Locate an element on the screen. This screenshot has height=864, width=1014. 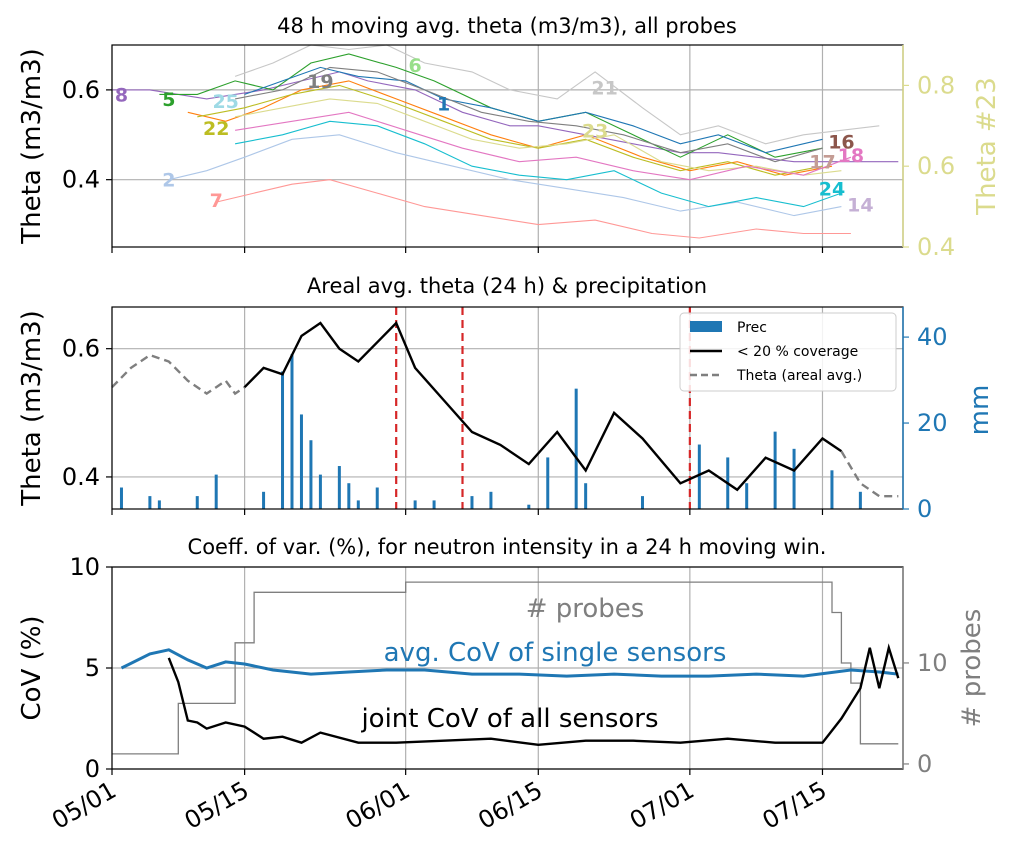
legend-label-coverage: < 20 % coverage is located at coordinates (797, 352).